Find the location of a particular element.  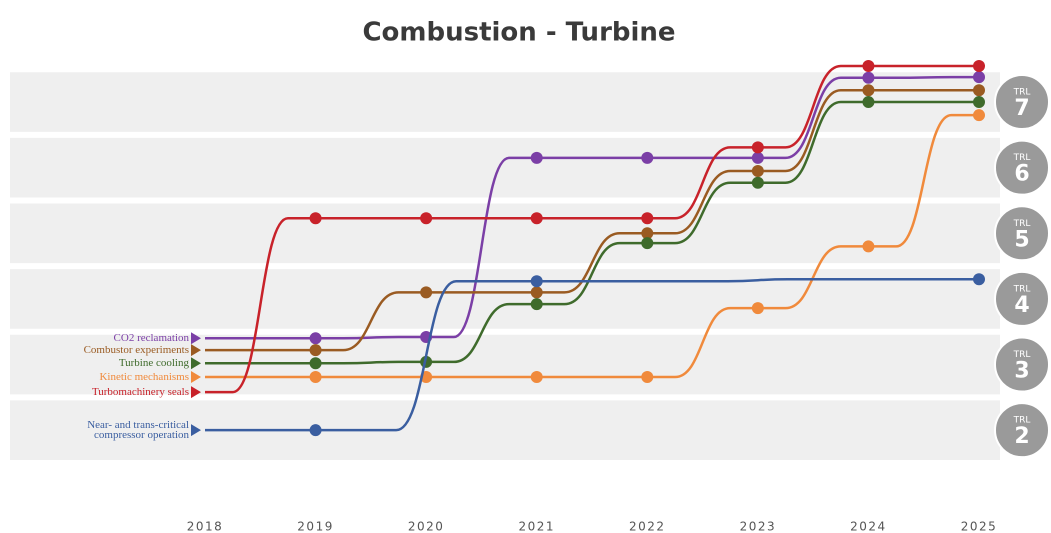

y-tick-label: 2 is located at coordinates (1021, 436).